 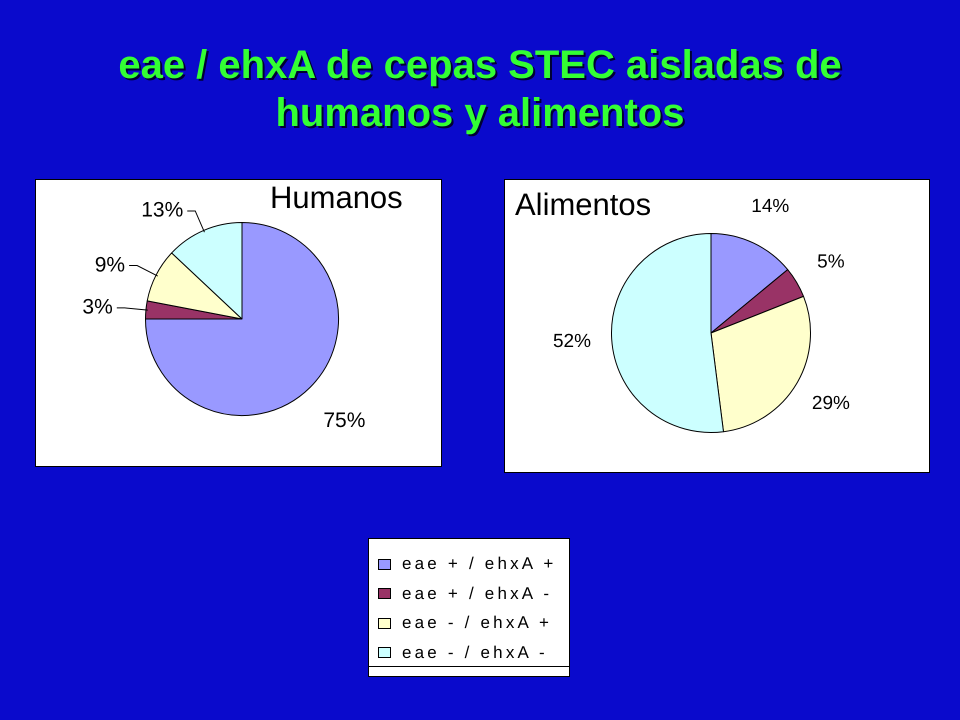 I want to click on data-label: 5%, so click(x=831, y=261).